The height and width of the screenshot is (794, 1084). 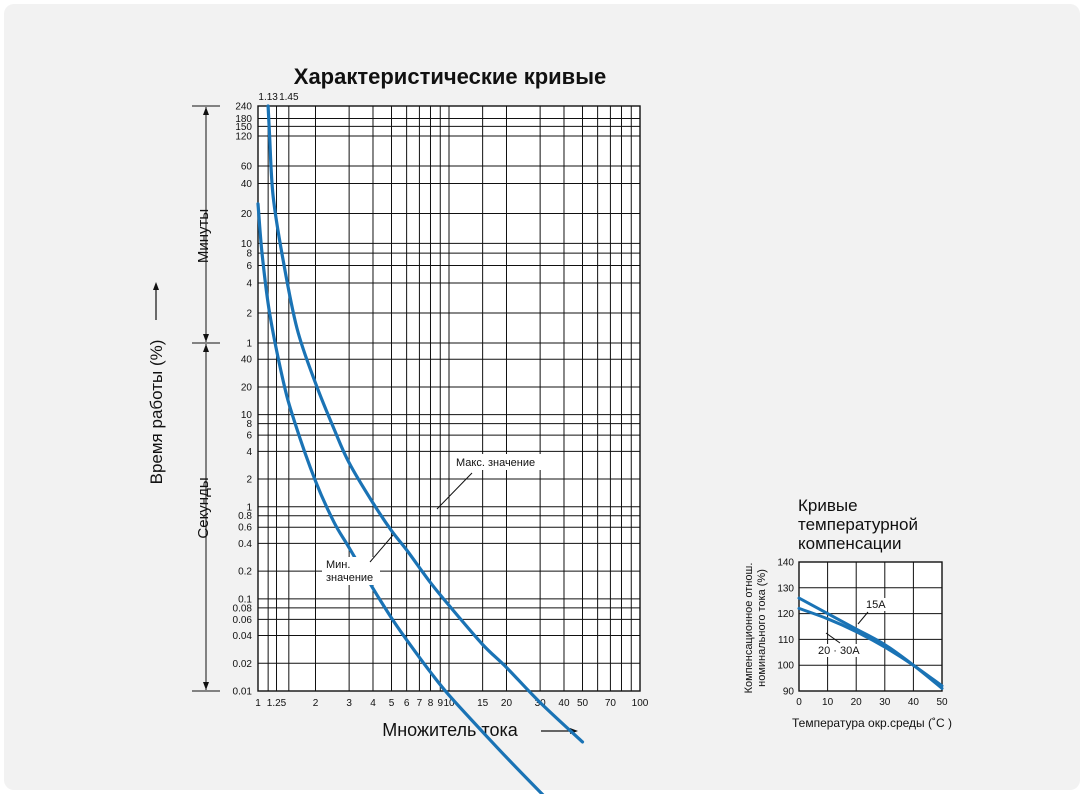 What do you see at coordinates (249, 254) in the screenshot?
I see `y-tick-label-minutes: 8` at bounding box center [249, 254].